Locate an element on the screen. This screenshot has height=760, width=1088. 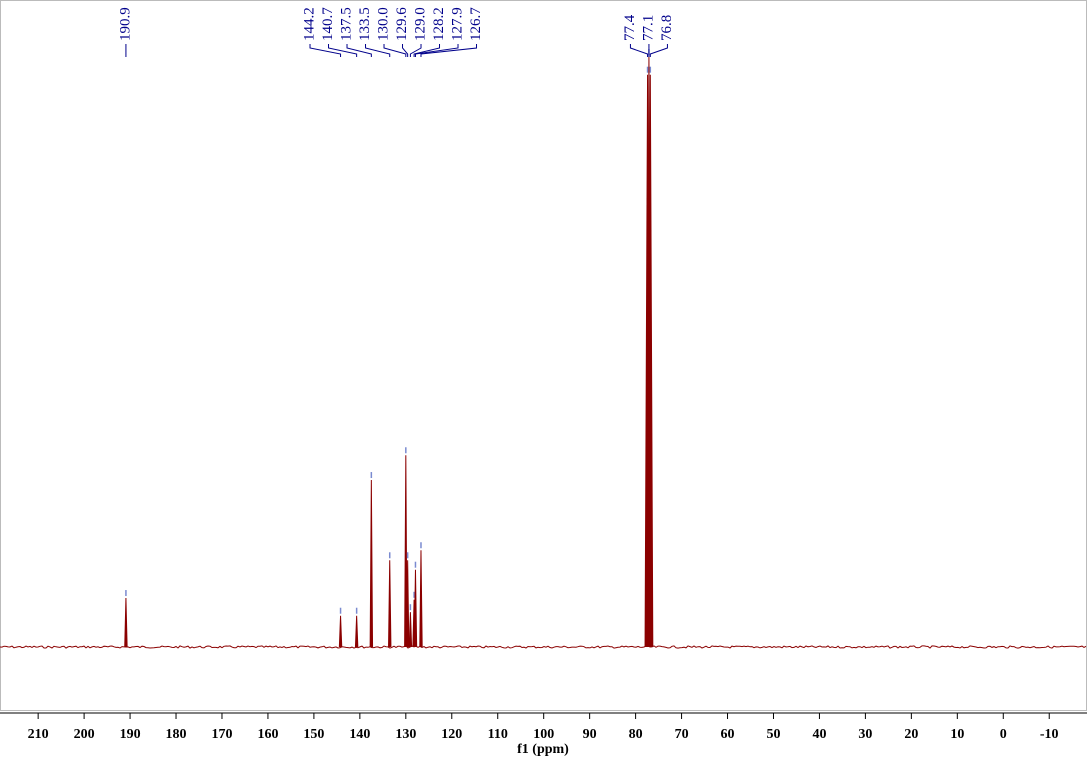
x-tick-label: 80 is located at coordinates (636, 734).